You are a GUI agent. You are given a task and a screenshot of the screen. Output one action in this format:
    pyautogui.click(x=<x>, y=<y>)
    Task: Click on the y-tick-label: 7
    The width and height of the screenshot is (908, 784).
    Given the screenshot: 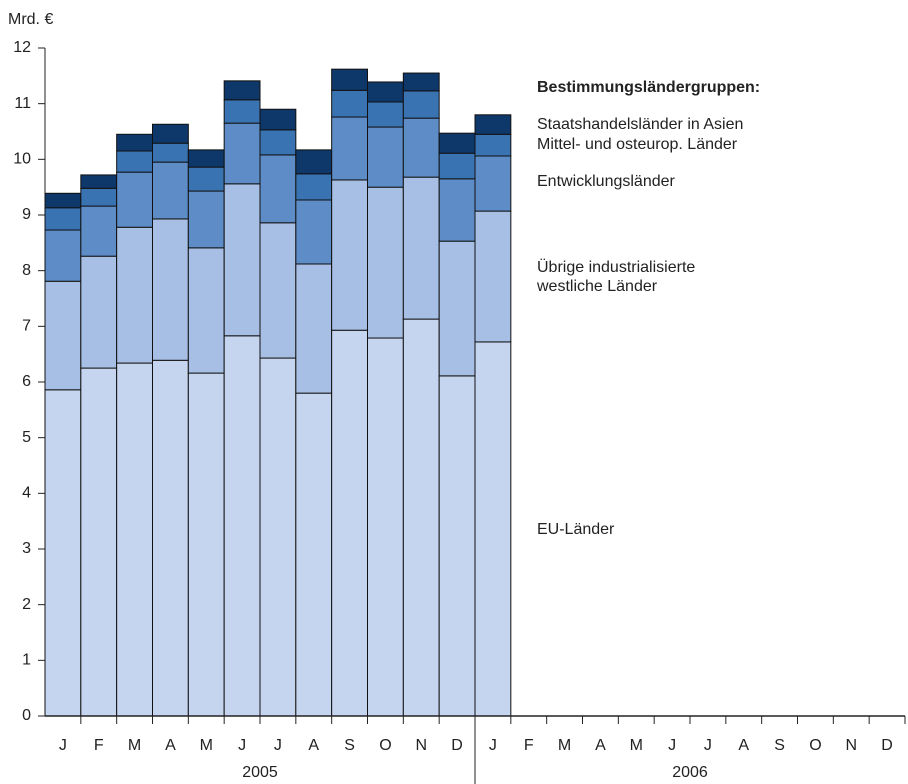 What is the action you would take?
    pyautogui.click(x=26, y=326)
    